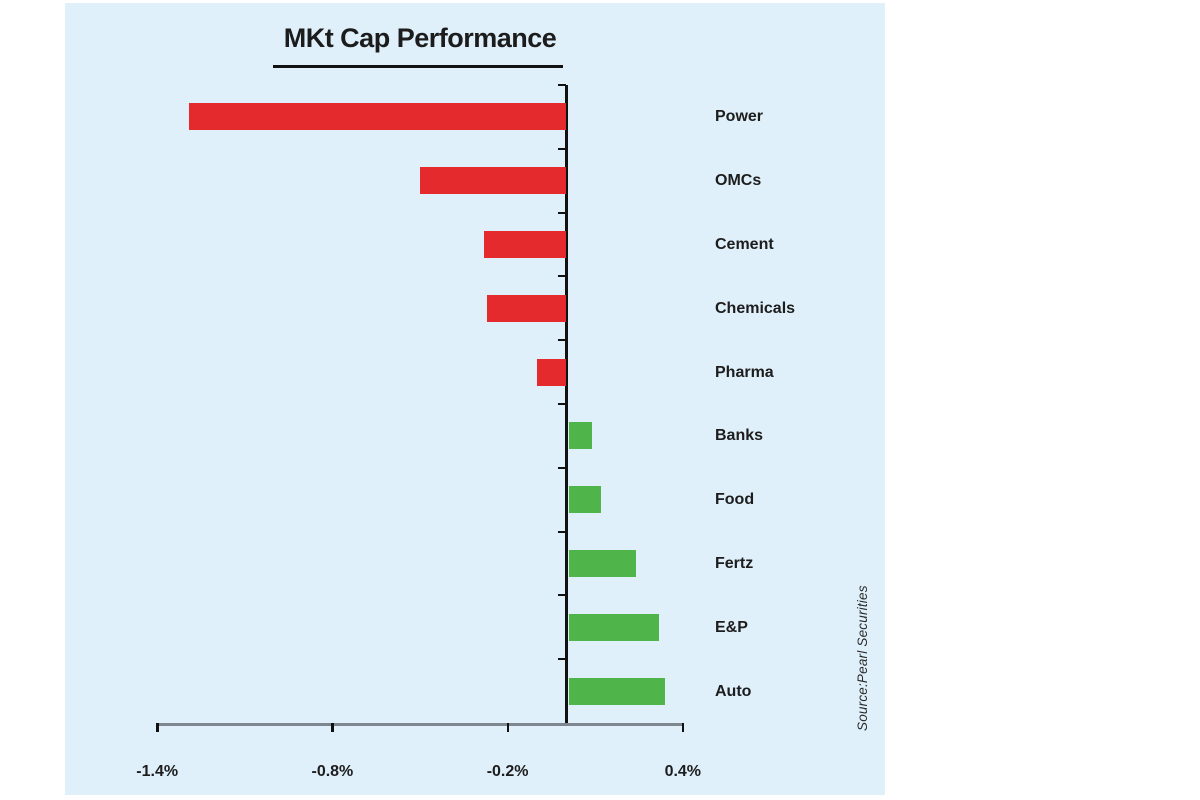 This screenshot has height=800, width=1200. Describe the element at coordinates (551, 372) in the screenshot. I see `bar-pharma` at that location.